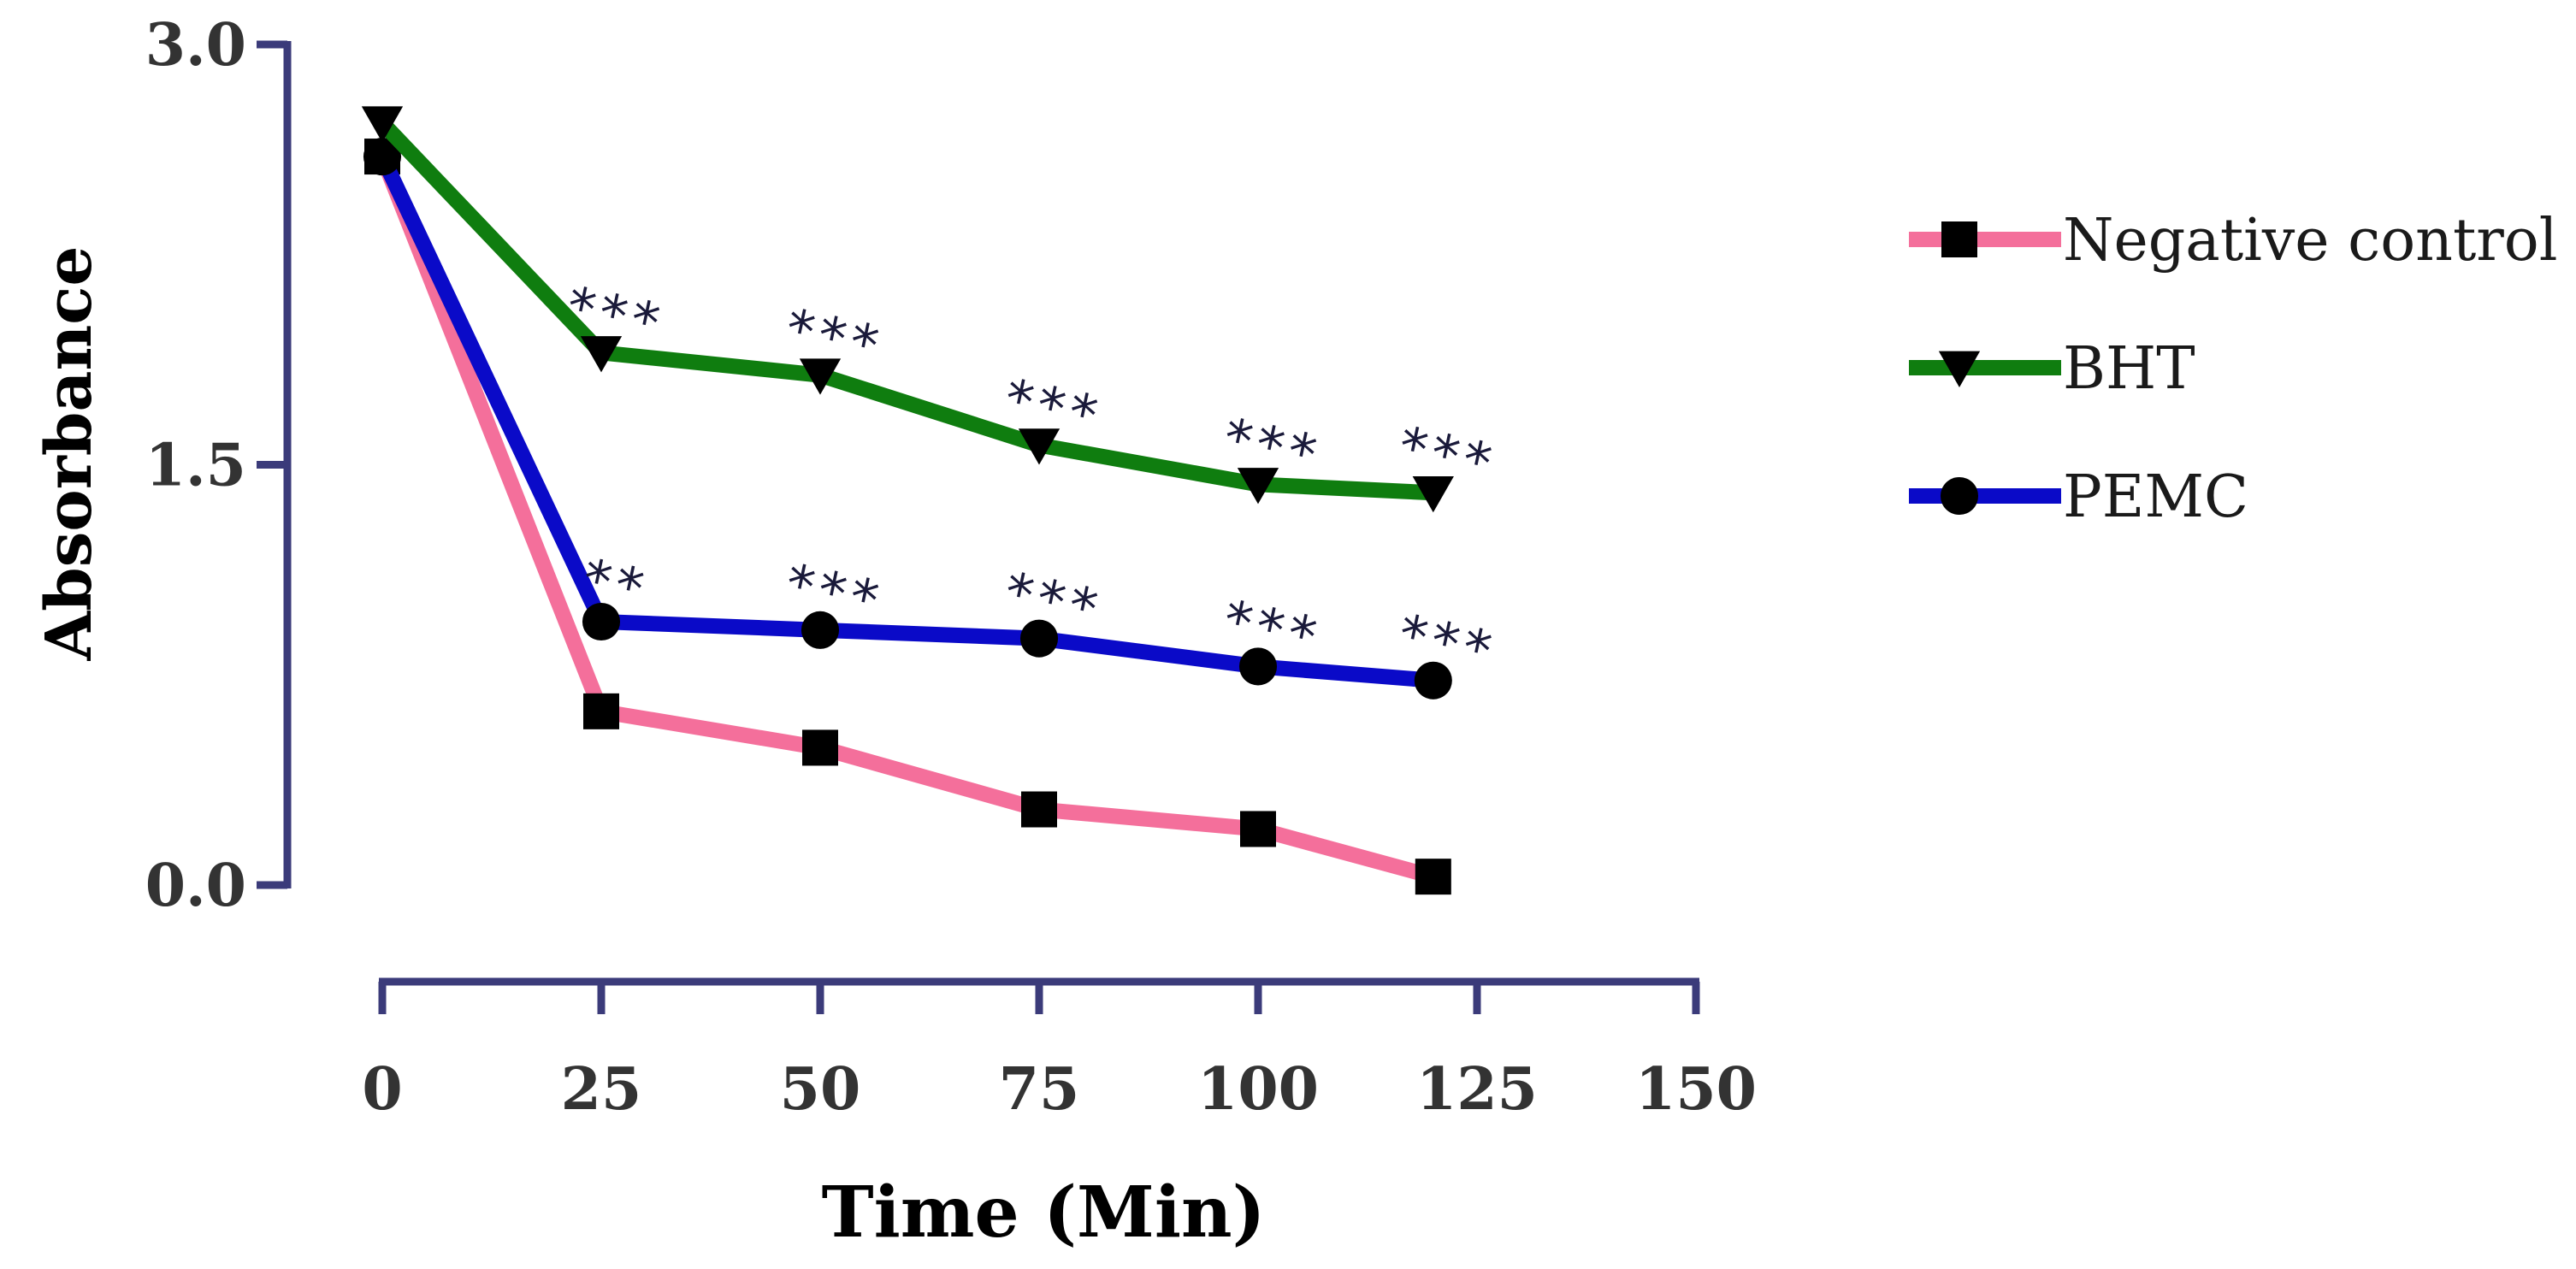 This screenshot has height=1269, width=2576. What do you see at coordinates (1696, 1089) in the screenshot?
I see `x-tick-label: 150` at bounding box center [1696, 1089].